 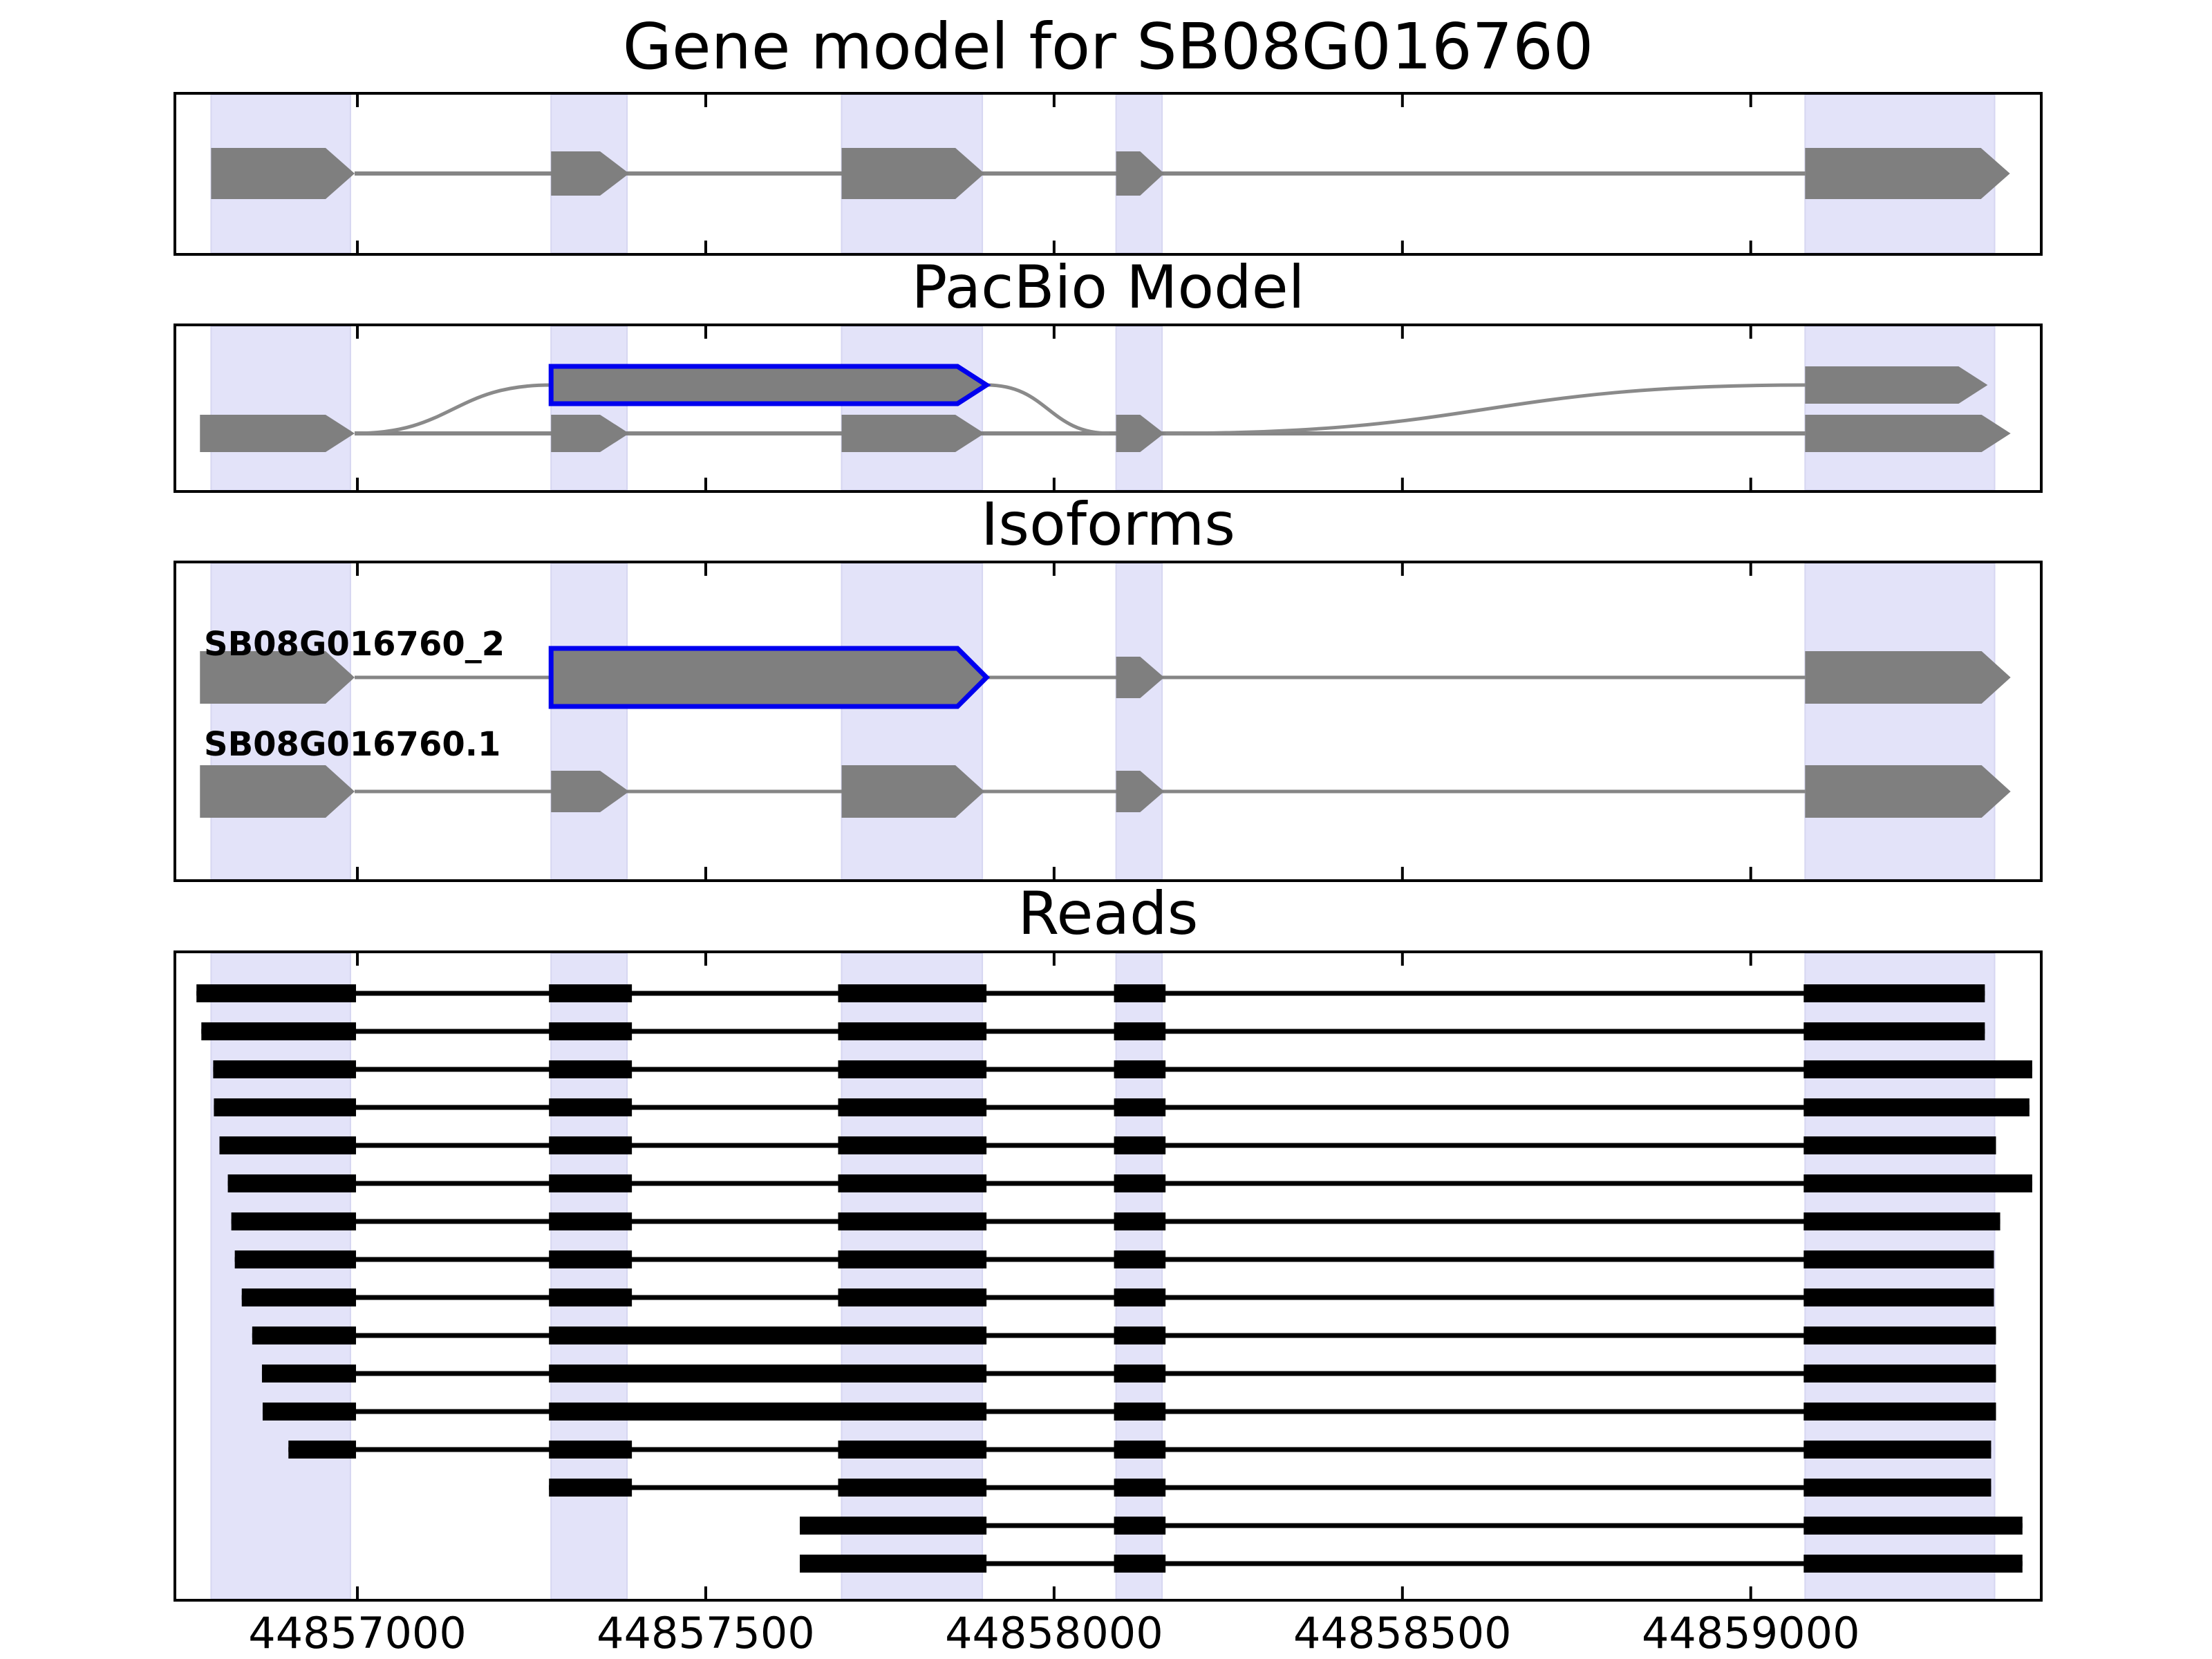 What do you see at coordinates (1750, 1633) in the screenshot?
I see `x-tick-label: 44859000` at bounding box center [1750, 1633].